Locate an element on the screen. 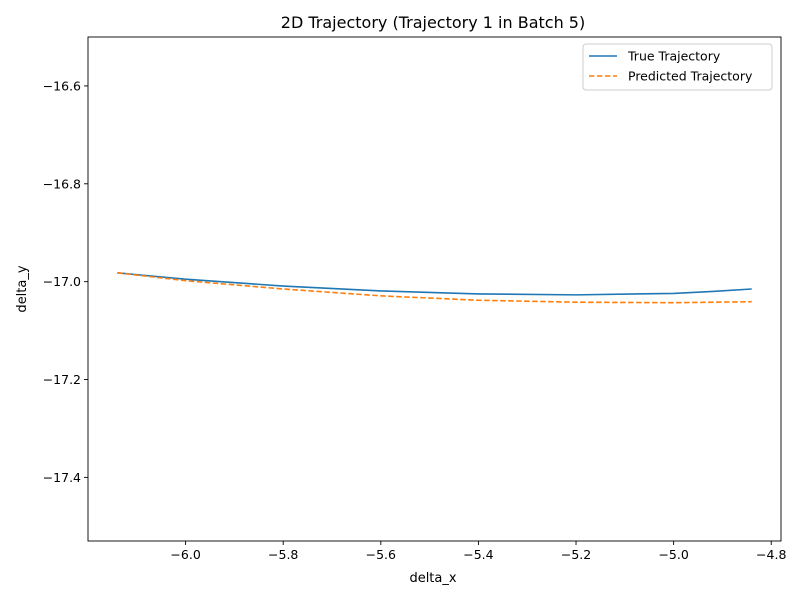  x-tick-label: −6.0 is located at coordinates (185, 554).